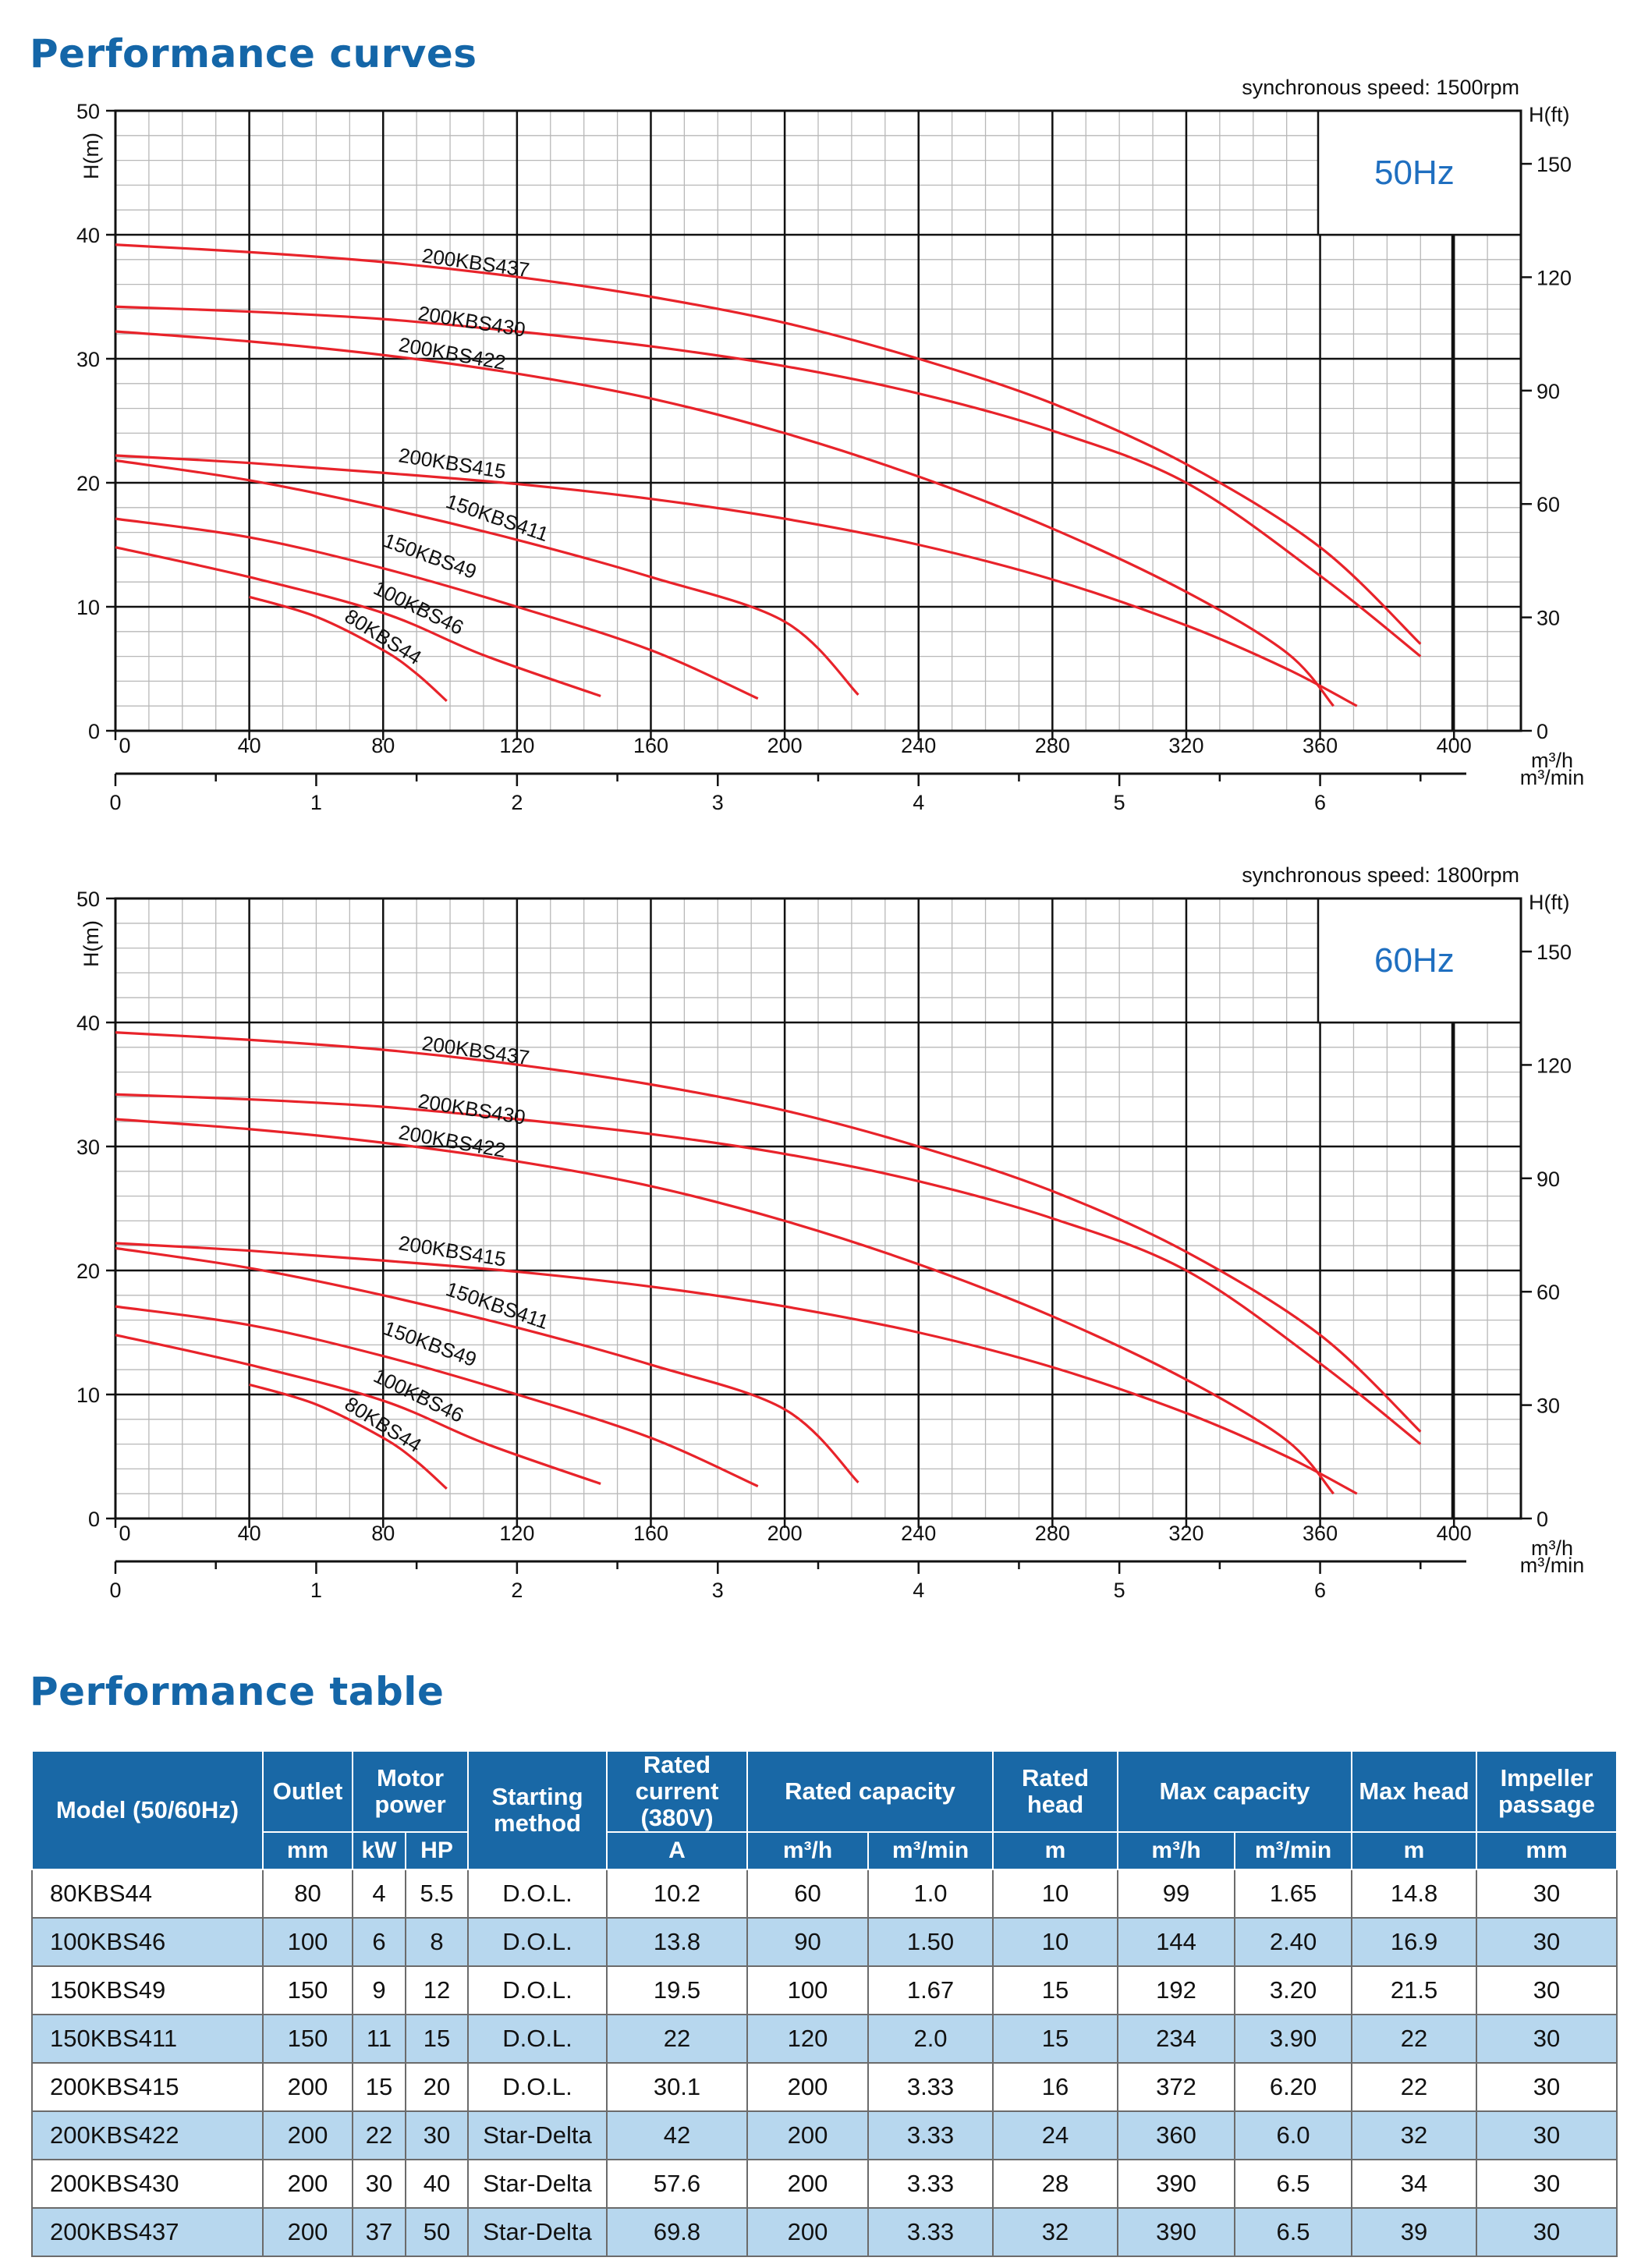 The width and height of the screenshot is (1634, 2268). I want to click on table-cell: 32, so click(1056, 2232).